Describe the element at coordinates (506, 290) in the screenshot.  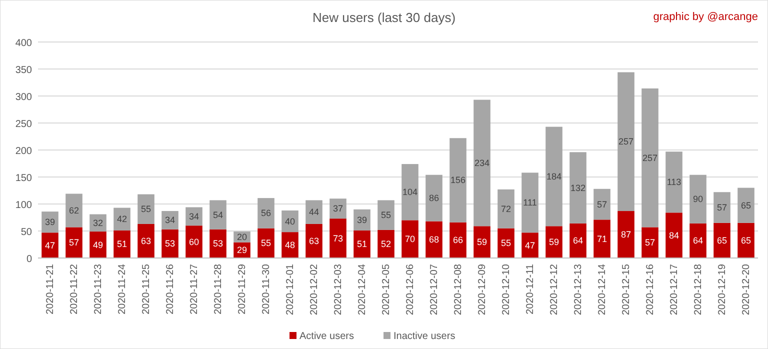
I see `x-tick-label: 2020-12-10` at that location.